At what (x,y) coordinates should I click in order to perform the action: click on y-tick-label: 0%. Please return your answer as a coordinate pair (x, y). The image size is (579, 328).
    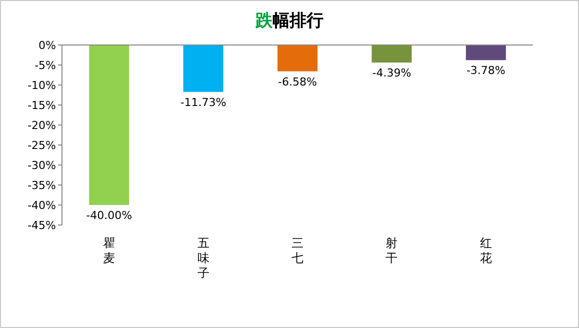
    Looking at the image, I should click on (47, 45).